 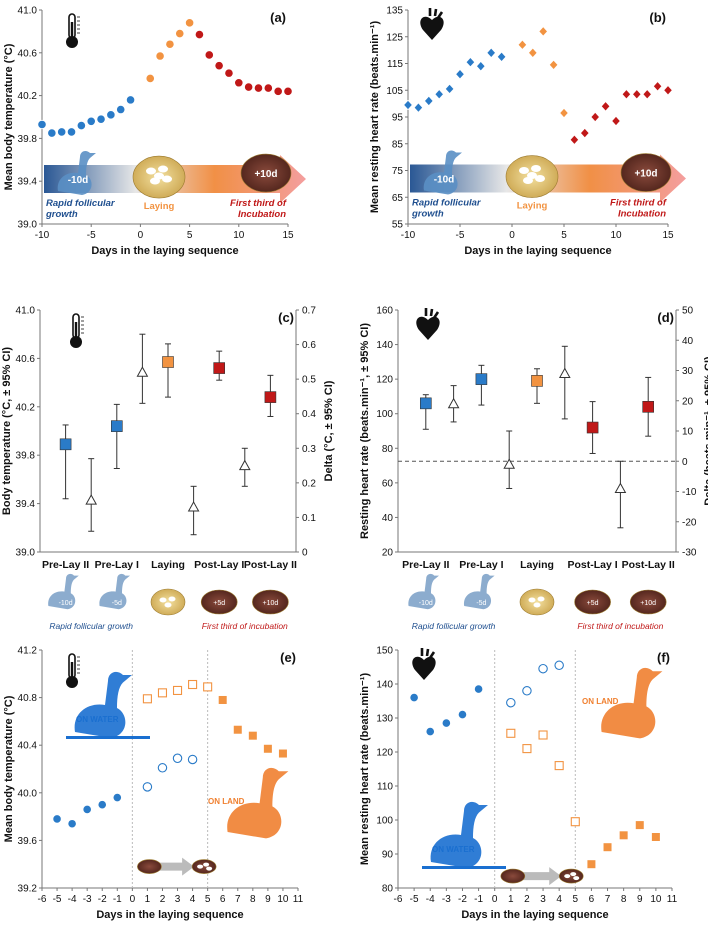 What do you see at coordinates (141, 235) in the screenshot?
I see `x-tick-label: 0` at bounding box center [141, 235].